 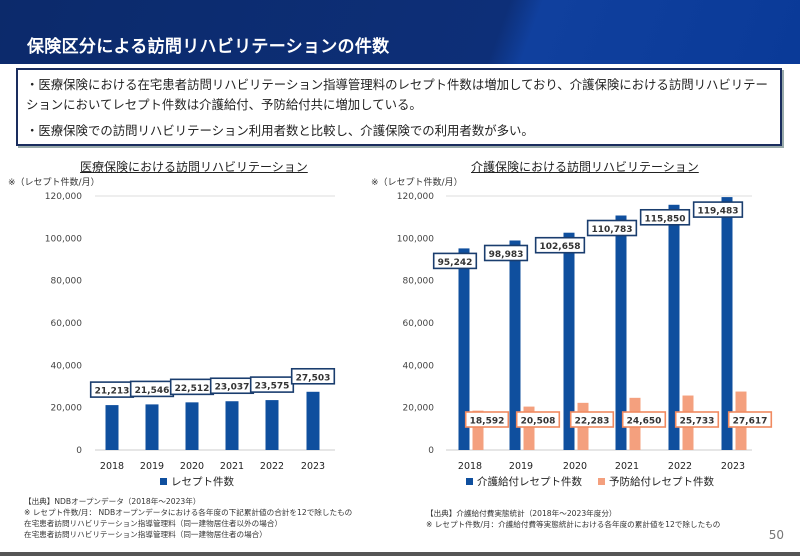 What do you see at coordinates (585, 167) in the screenshot?
I see `right-chart-title: 介護保険における訪問リハビリテーション` at bounding box center [585, 167].